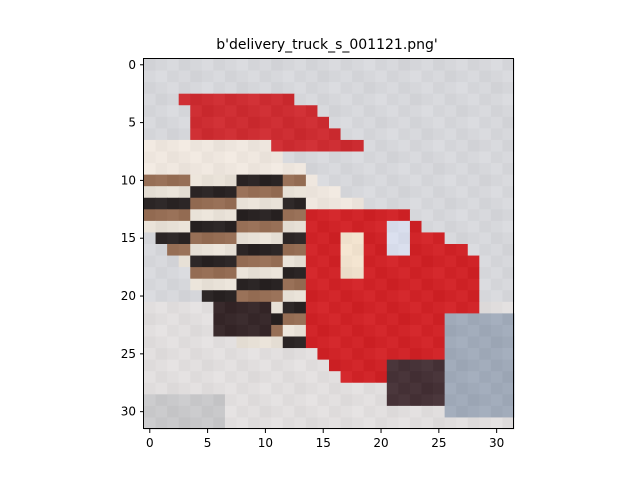 The width and height of the screenshot is (640, 480). Describe the element at coordinates (327, 45) in the screenshot. I see `figure-title: b'delivery_truck_s_001121.png'` at that location.